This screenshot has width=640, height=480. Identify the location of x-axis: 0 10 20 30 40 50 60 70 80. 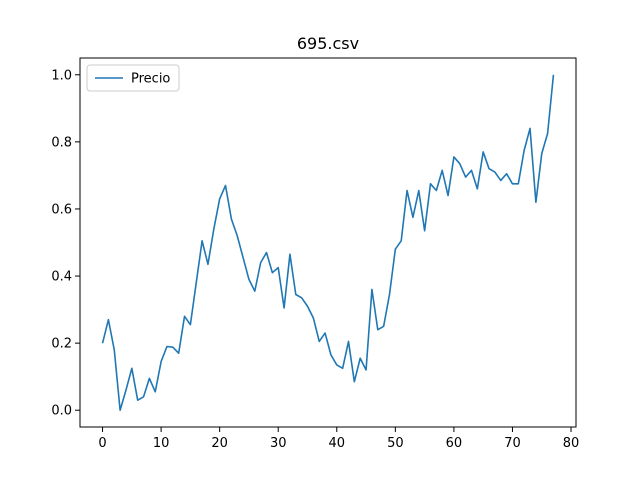
(338, 439).